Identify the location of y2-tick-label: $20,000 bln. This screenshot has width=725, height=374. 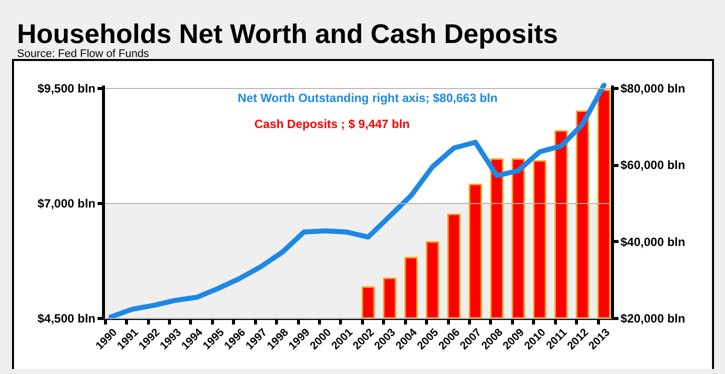
(653, 319).